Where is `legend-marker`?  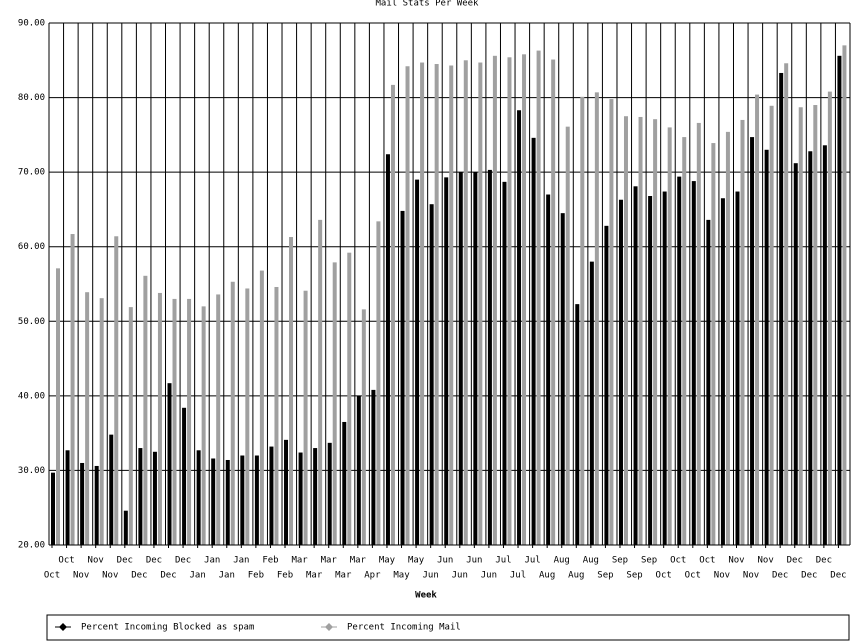 legend-marker is located at coordinates (63, 627).